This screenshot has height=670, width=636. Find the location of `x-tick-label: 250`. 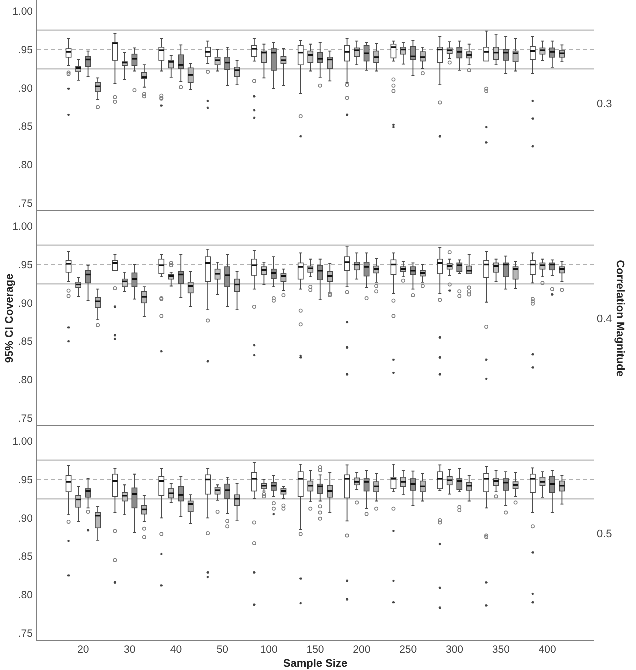

x-tick-label: 250 is located at coordinates (409, 650).